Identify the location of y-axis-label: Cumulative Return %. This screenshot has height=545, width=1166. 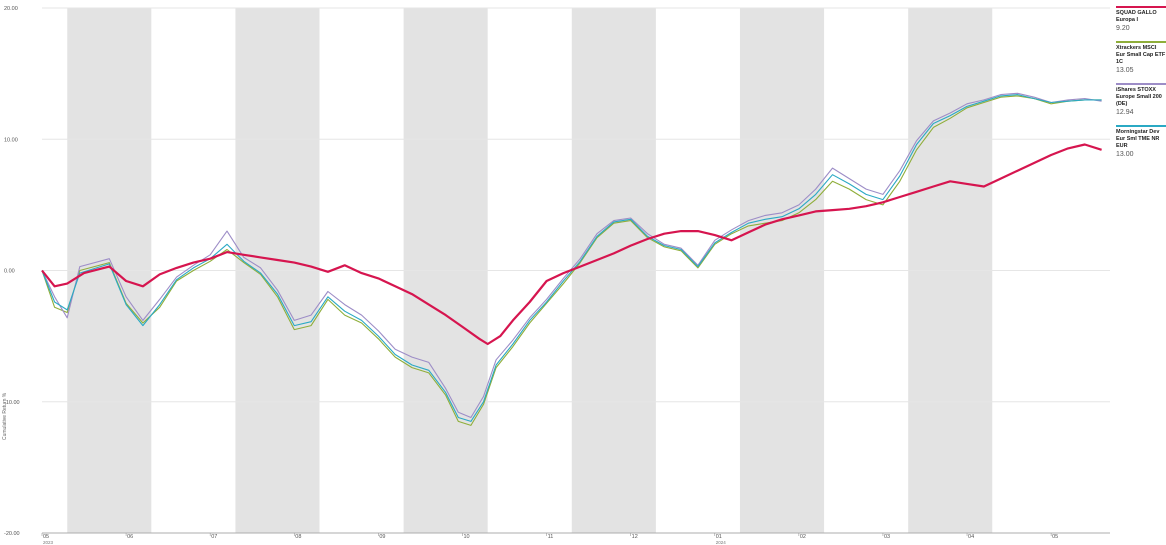
(5, 416).